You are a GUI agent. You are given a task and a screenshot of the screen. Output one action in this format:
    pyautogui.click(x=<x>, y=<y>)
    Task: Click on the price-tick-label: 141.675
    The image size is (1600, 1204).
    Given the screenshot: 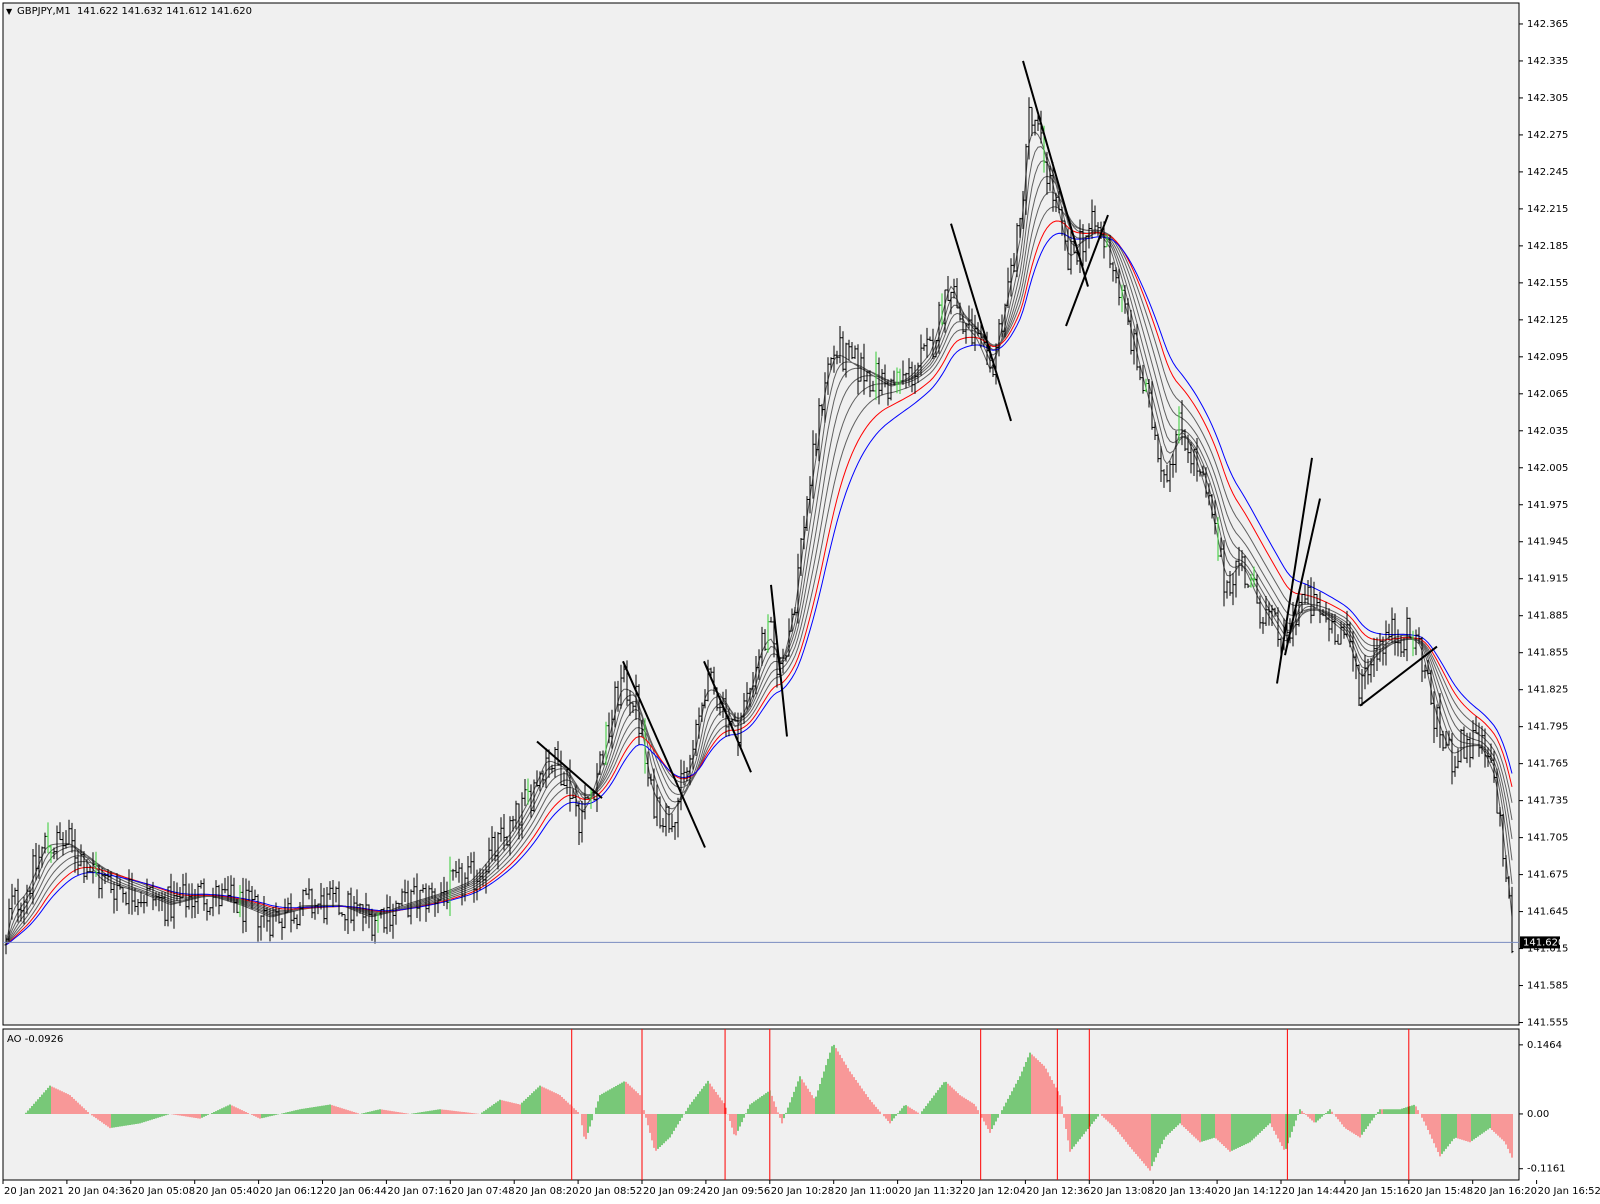 What is the action you would take?
    pyautogui.click(x=1547, y=875)
    